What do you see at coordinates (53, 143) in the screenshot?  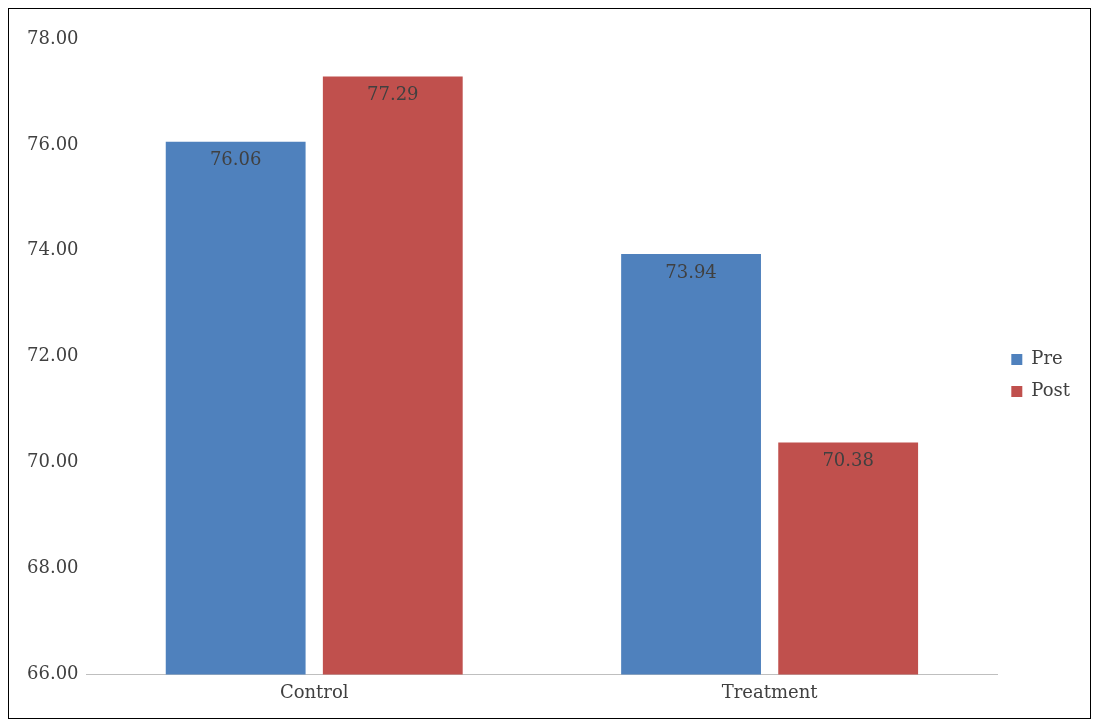 I see `y-tick-label: 76.00` at bounding box center [53, 143].